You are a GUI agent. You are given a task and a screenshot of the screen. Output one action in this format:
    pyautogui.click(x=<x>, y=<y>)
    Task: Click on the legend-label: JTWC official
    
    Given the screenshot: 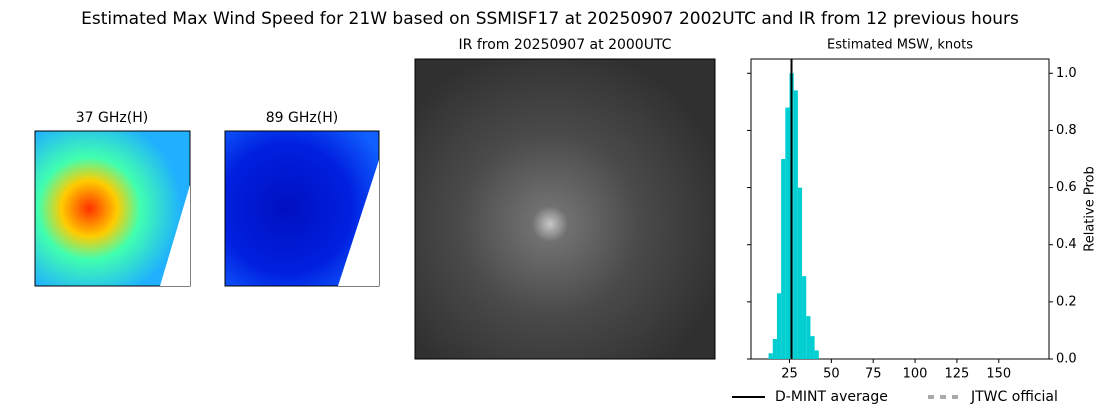 What is the action you would take?
    pyautogui.click(x=1014, y=397)
    